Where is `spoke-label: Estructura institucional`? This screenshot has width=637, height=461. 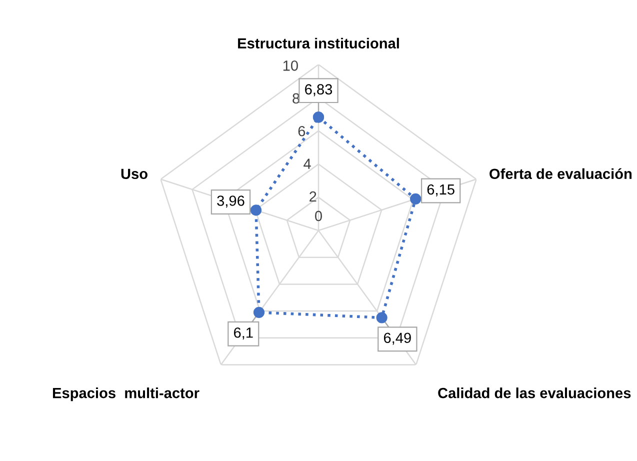
spoke-label: Estructura institucional is located at coordinates (318, 43).